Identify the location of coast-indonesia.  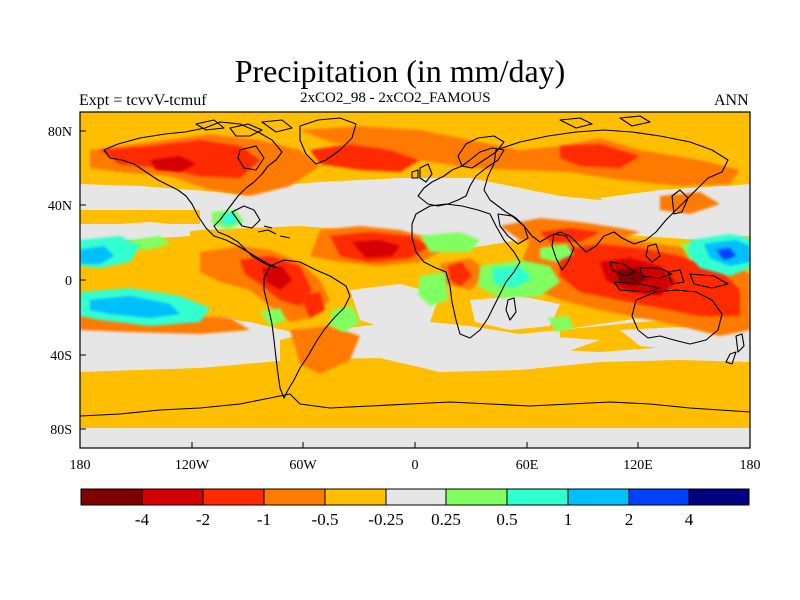
(669, 277).